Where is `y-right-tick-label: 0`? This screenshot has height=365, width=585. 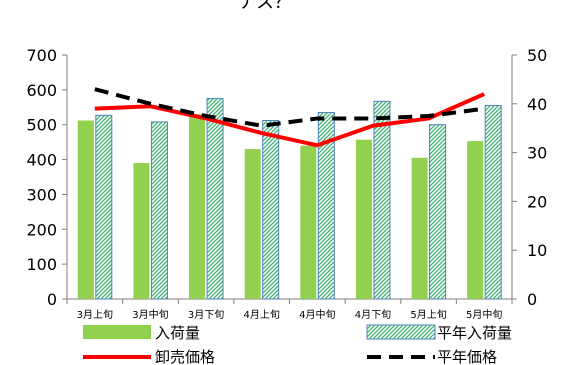 y-right-tick-label: 0 is located at coordinates (532, 299).